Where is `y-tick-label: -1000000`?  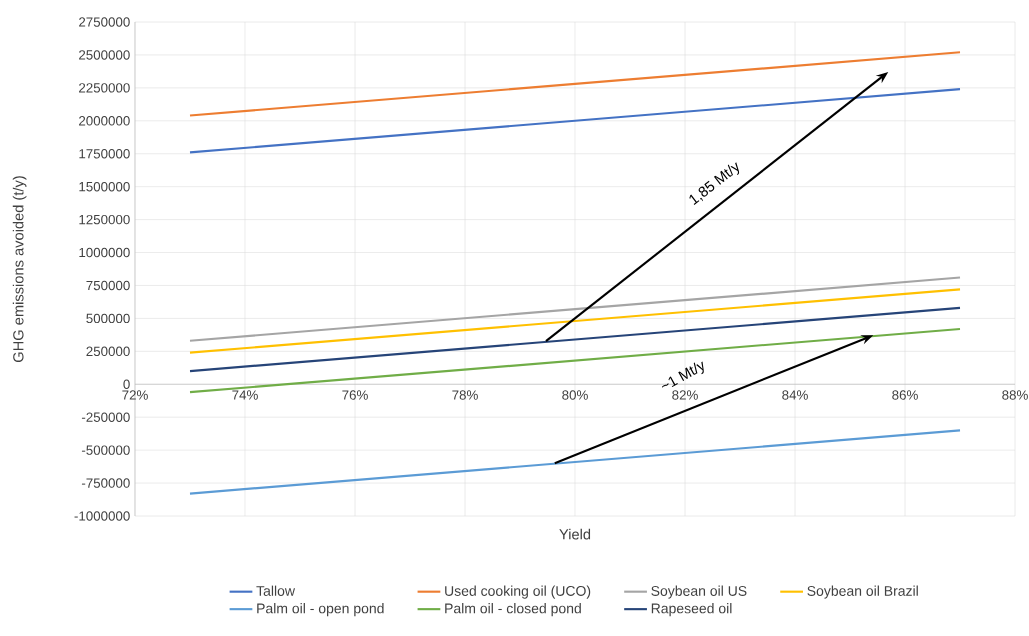 y-tick-label: -1000000 is located at coordinates (102, 516).